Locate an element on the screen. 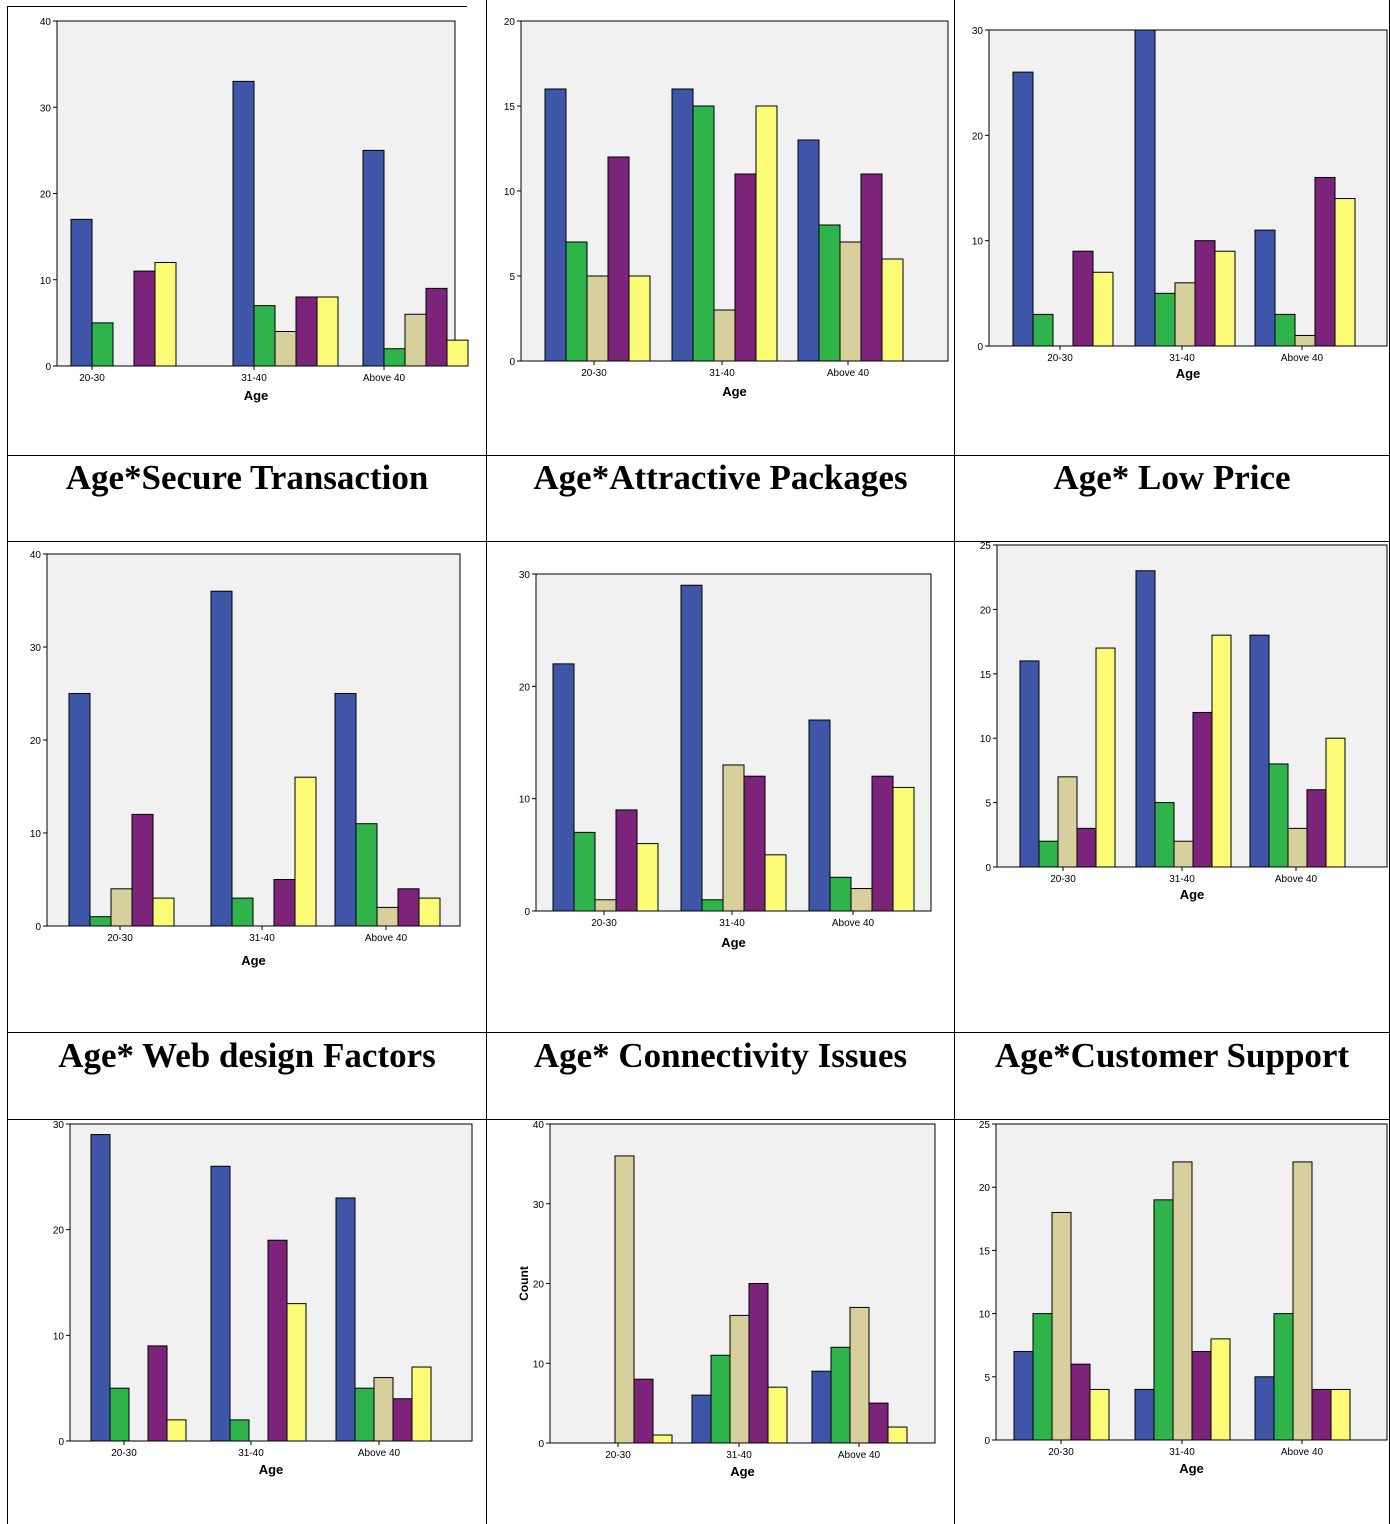 The height and width of the screenshot is (1524, 1390). chart-1-category-label-0: 20-30 is located at coordinates (92, 378).